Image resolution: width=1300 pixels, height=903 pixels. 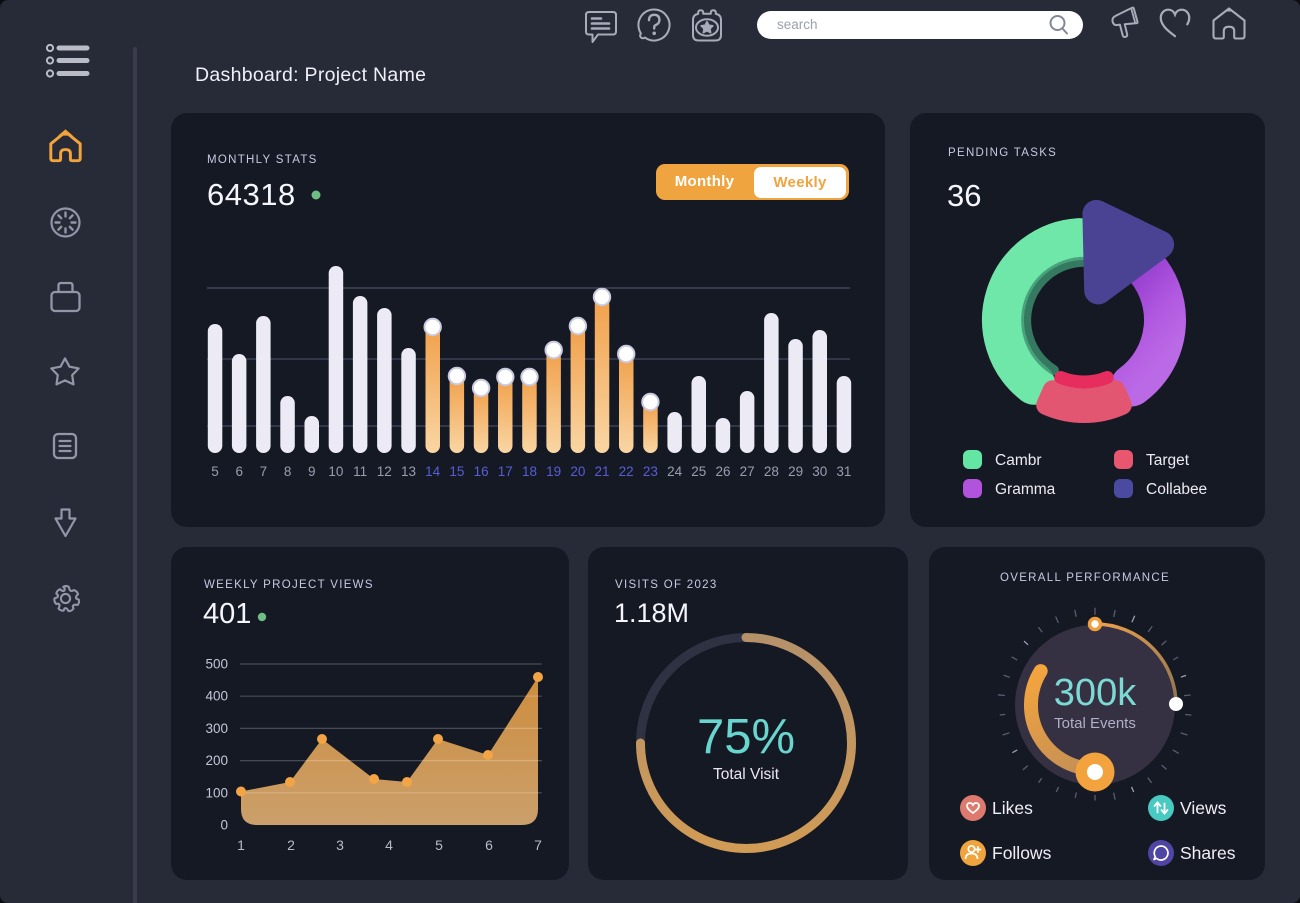 What do you see at coordinates (698, 471) in the screenshot?
I see `svg-text: 25` at bounding box center [698, 471].